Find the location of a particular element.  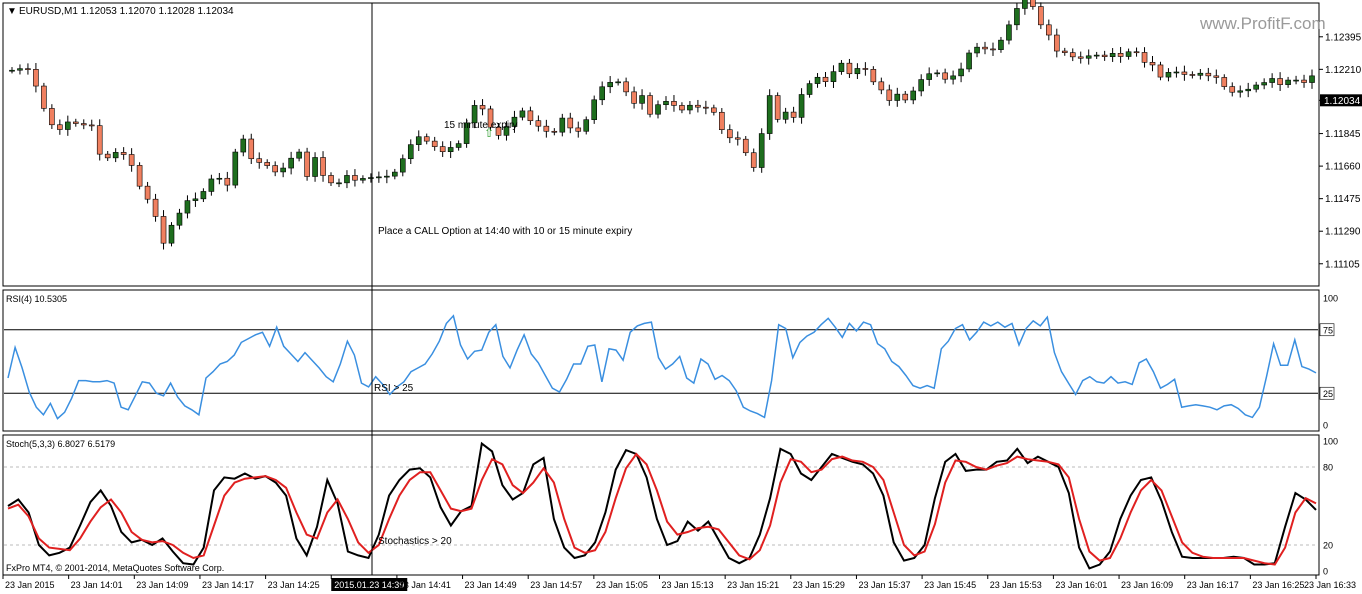

indicator-tick-label: 80 is located at coordinates (1328, 468).